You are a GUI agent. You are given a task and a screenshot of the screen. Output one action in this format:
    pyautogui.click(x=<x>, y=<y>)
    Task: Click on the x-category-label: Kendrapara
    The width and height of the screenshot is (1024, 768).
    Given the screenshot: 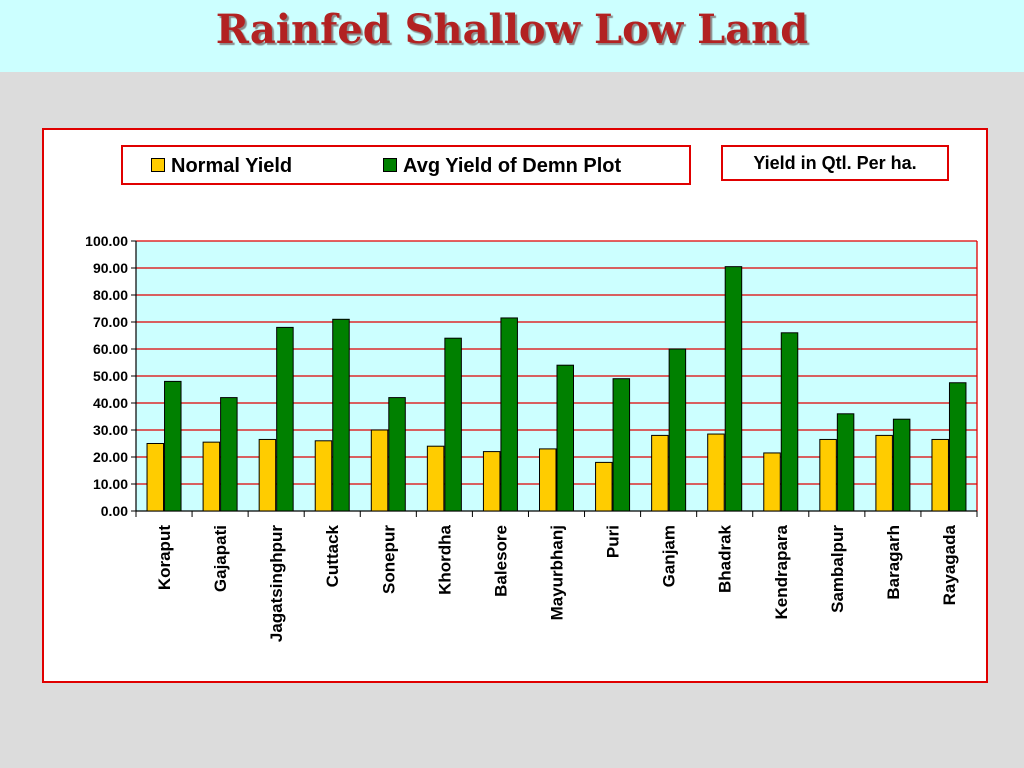 What is the action you would take?
    pyautogui.click(x=781, y=571)
    